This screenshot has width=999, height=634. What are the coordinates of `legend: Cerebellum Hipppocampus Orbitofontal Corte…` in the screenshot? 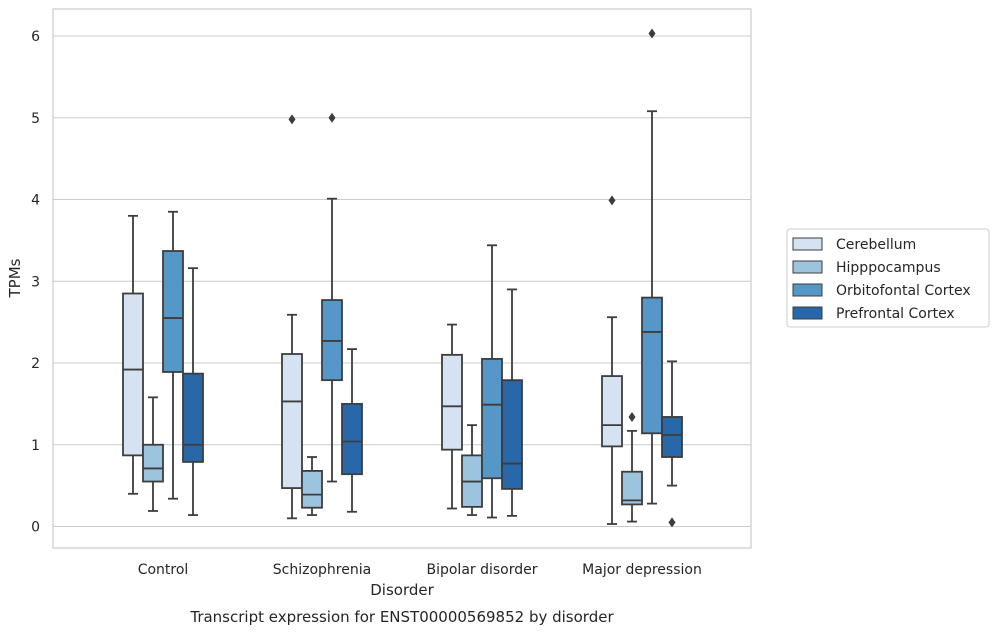 It's located at (888, 278).